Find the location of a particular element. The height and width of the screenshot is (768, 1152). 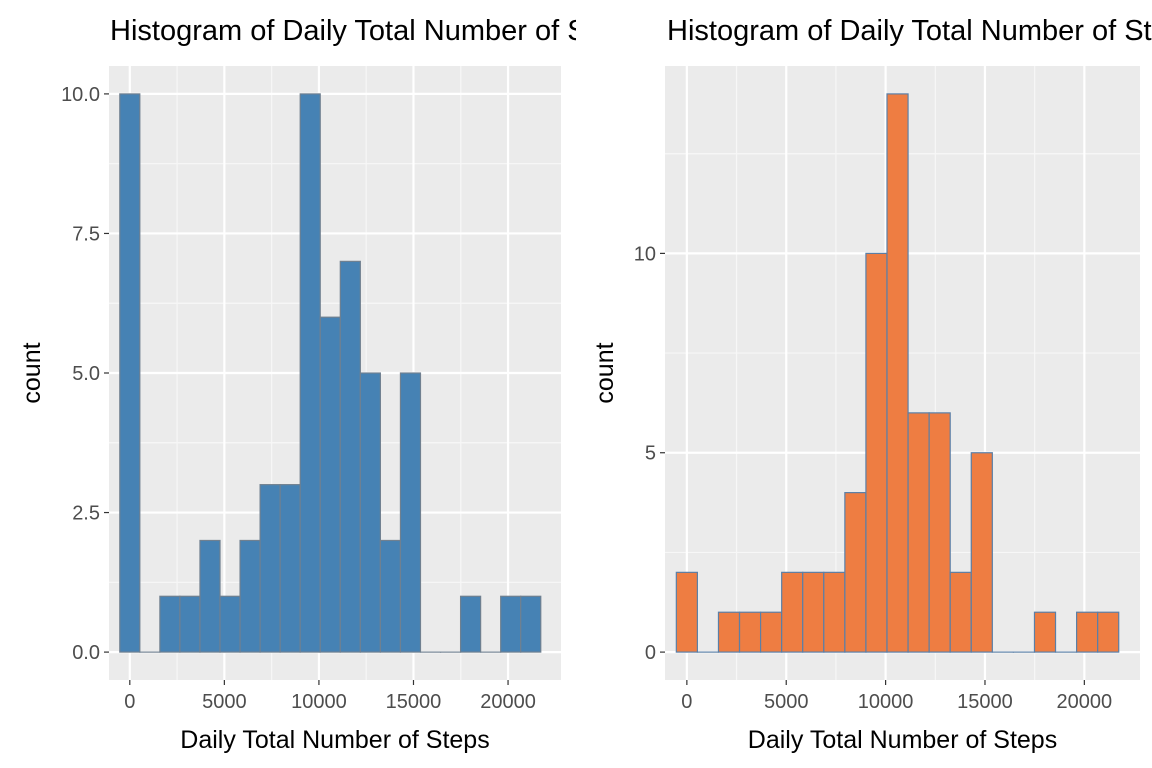

y-tick-label: 5 is located at coordinates (650, 454).